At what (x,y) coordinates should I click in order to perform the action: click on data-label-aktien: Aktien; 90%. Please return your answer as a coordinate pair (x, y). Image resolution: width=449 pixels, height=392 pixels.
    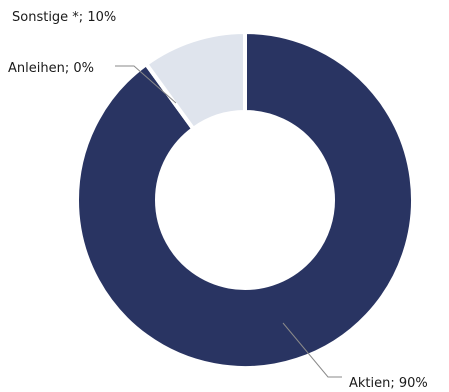
    Looking at the image, I should click on (388, 383).